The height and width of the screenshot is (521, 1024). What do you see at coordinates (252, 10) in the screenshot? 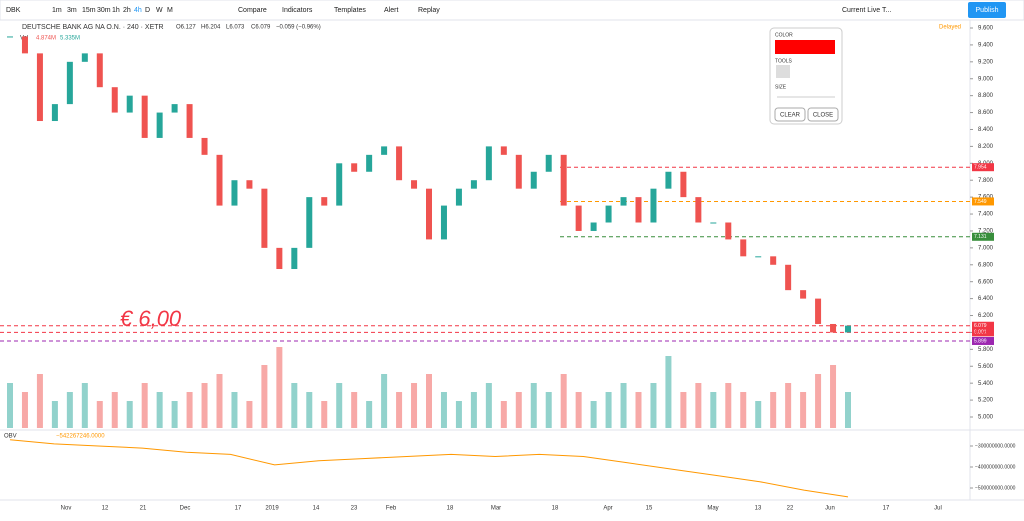
I see `toolbar-button: Compare` at bounding box center [252, 10].